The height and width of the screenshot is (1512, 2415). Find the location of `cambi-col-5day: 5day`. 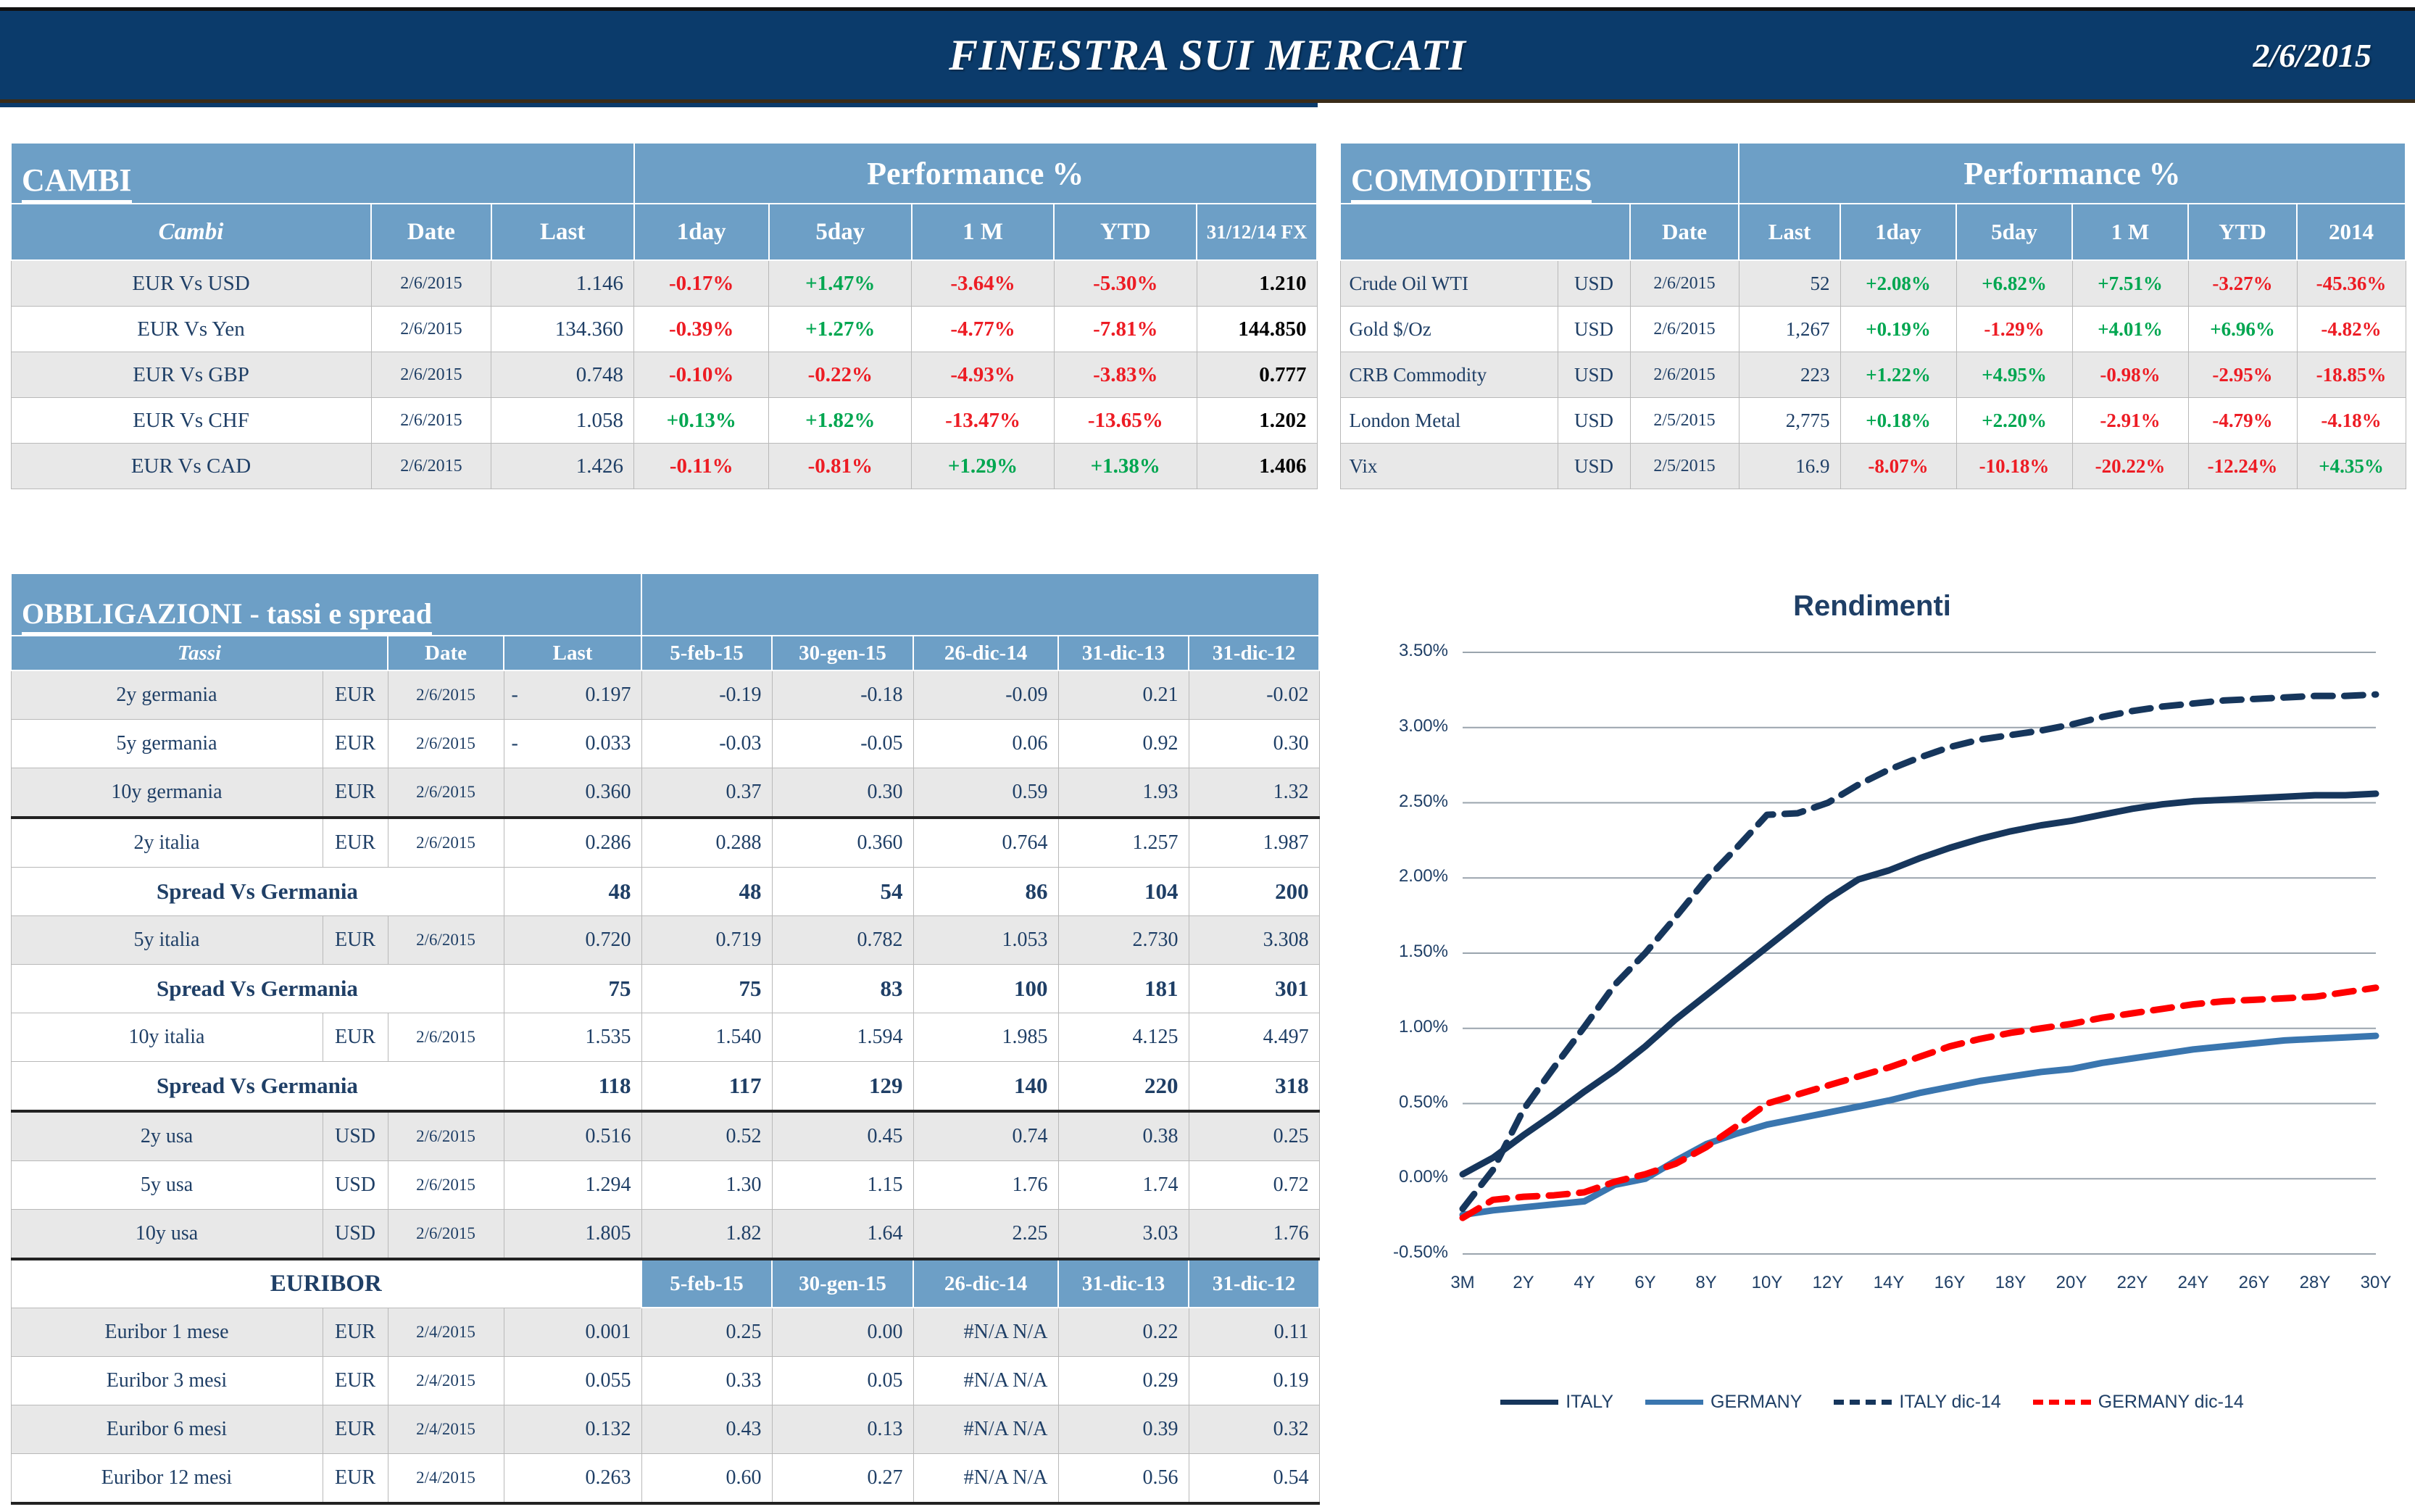

cambi-col-5day: 5day is located at coordinates (840, 232).